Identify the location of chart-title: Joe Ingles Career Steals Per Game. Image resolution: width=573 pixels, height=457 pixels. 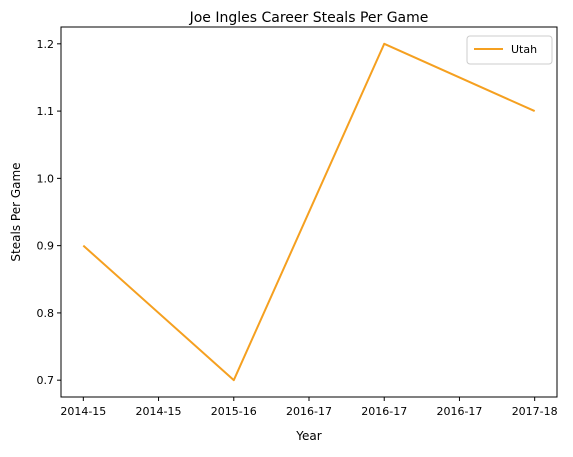
(309, 18).